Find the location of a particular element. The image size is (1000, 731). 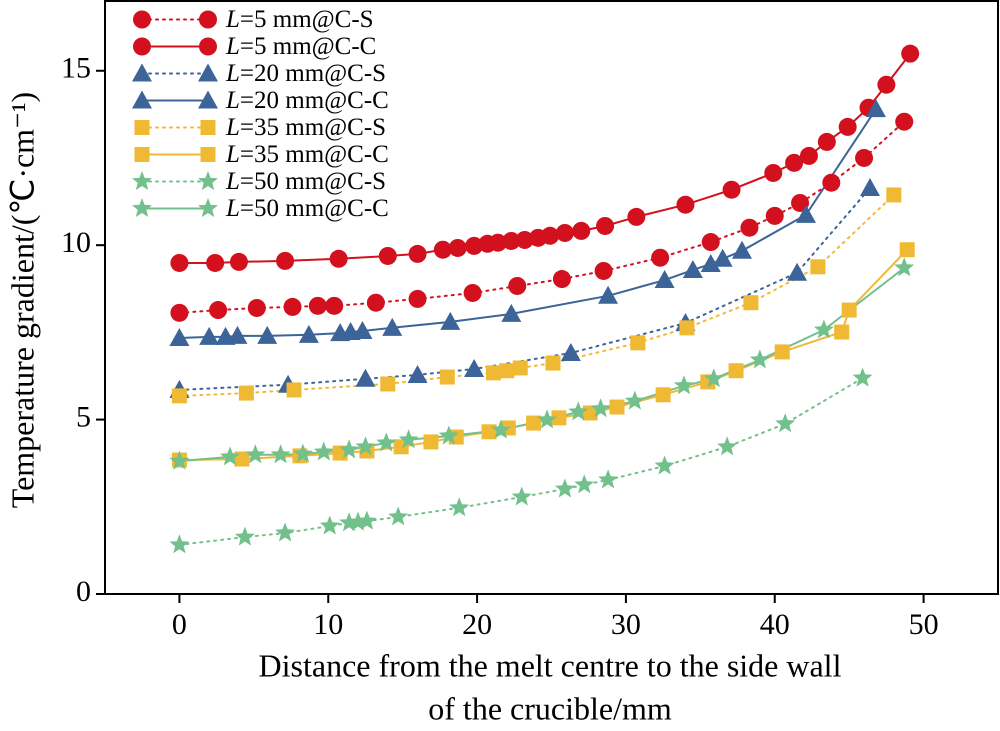

x-tick-label: 30 is located at coordinates (626, 624).